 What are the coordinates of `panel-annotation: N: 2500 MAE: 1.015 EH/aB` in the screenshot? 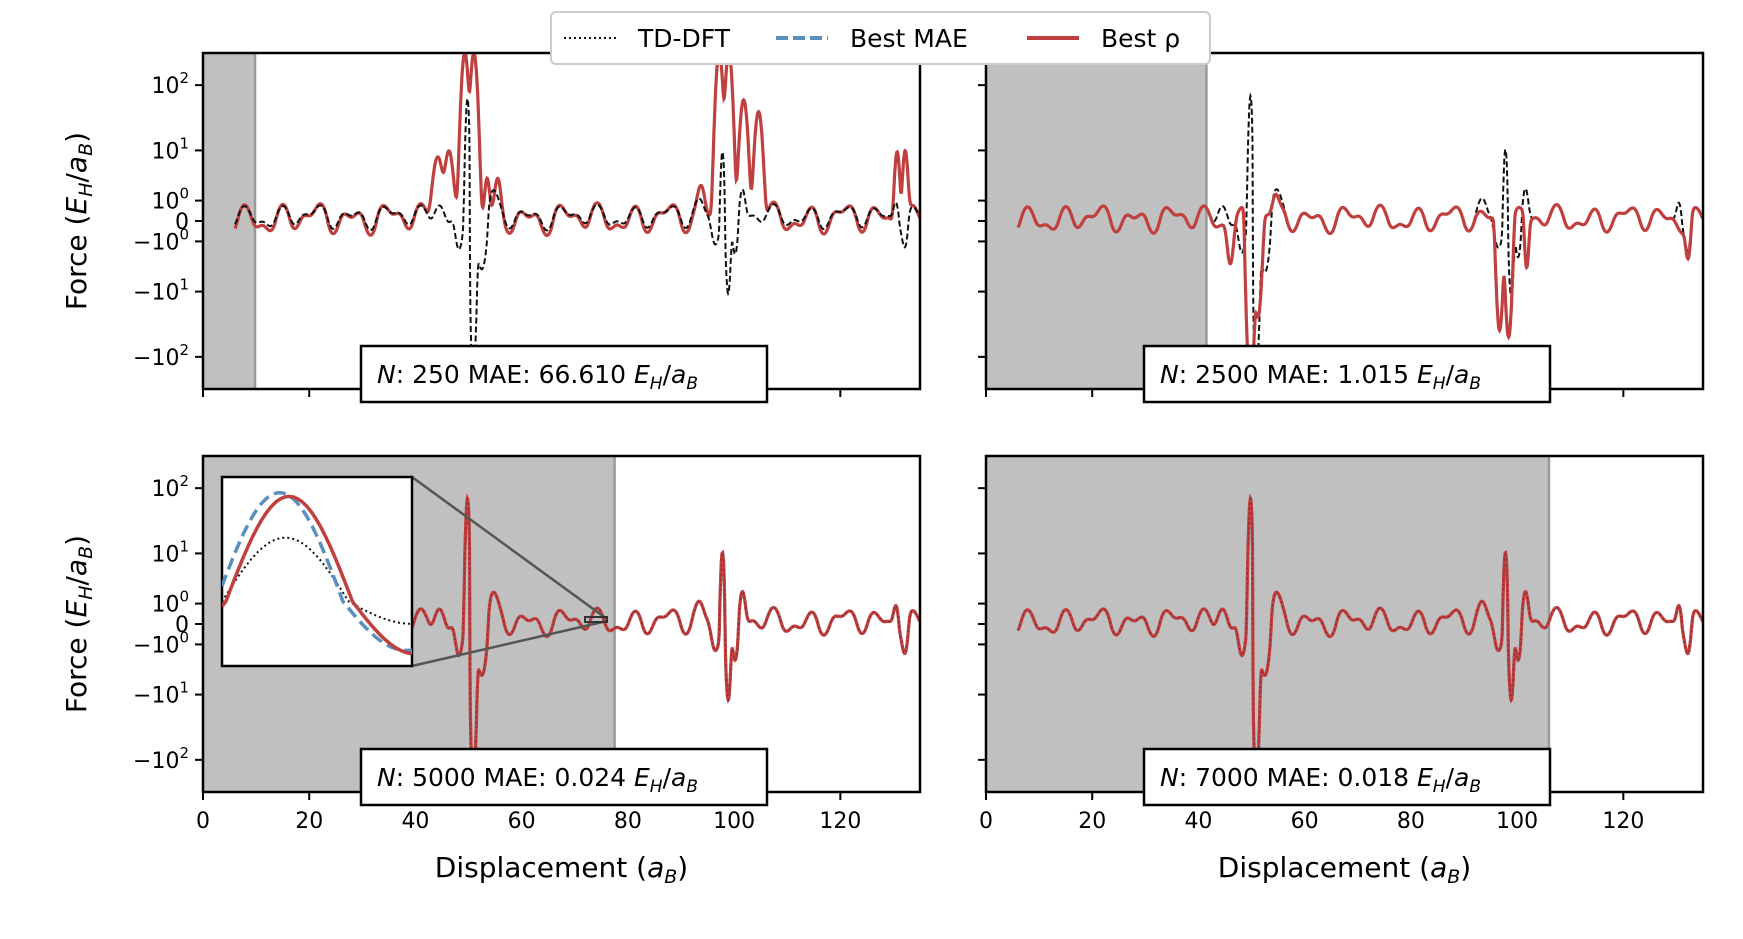 It's located at (1347, 374).